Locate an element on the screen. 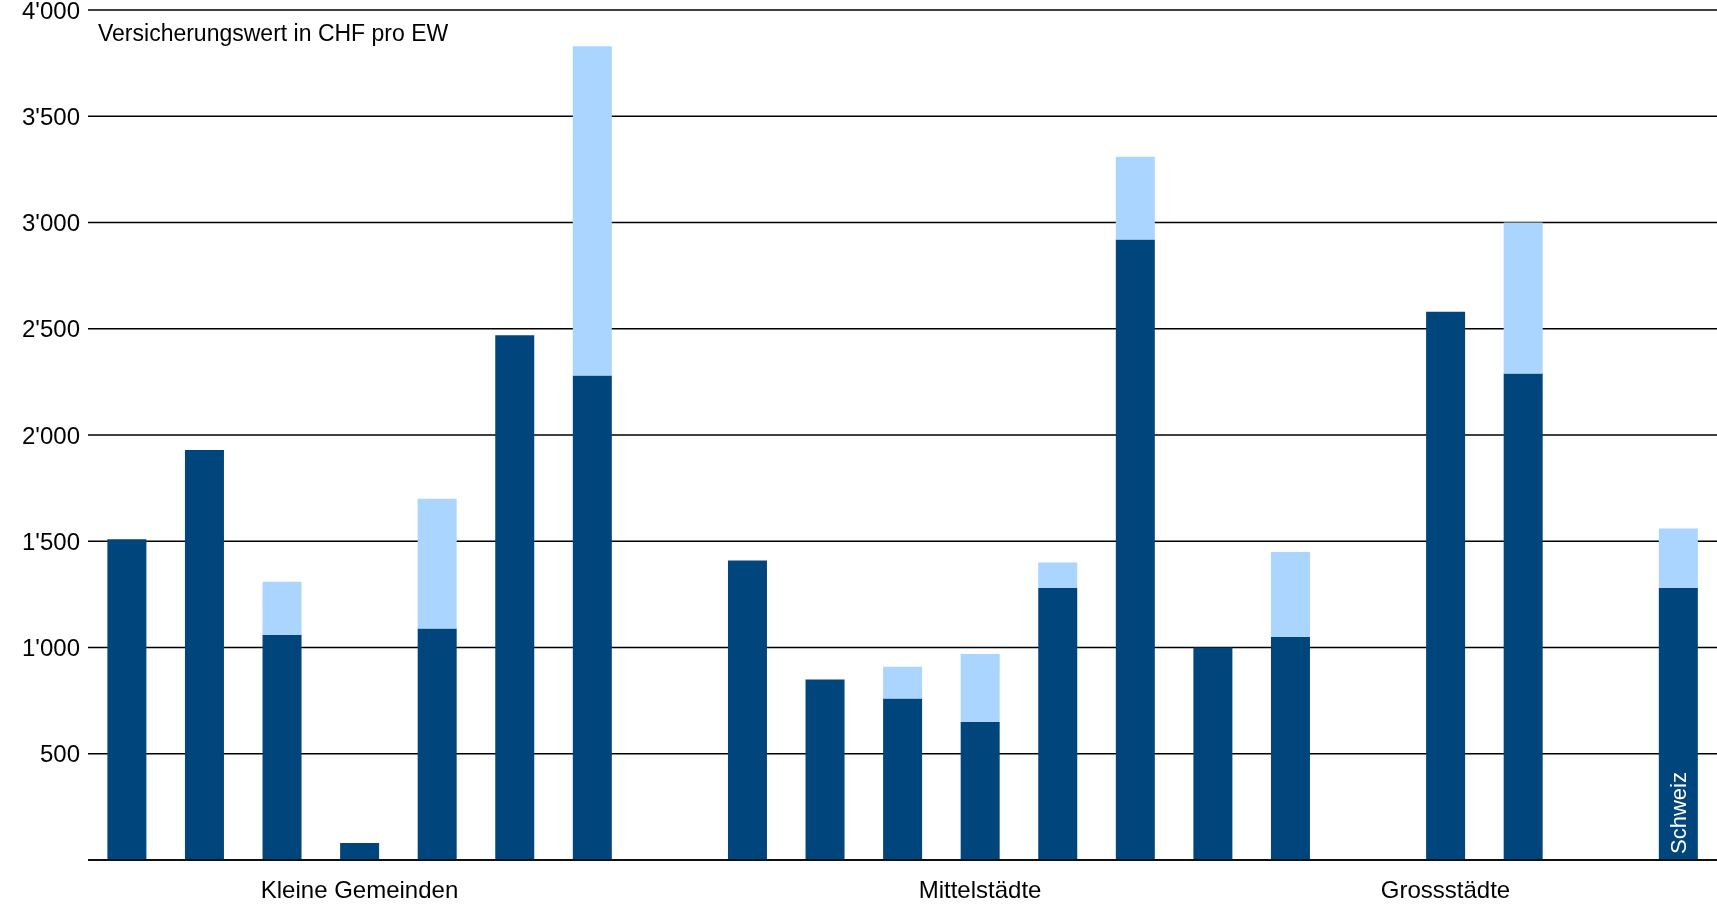 The width and height of the screenshot is (1717, 904). y-tick-label: 2'000 is located at coordinates (51, 435).